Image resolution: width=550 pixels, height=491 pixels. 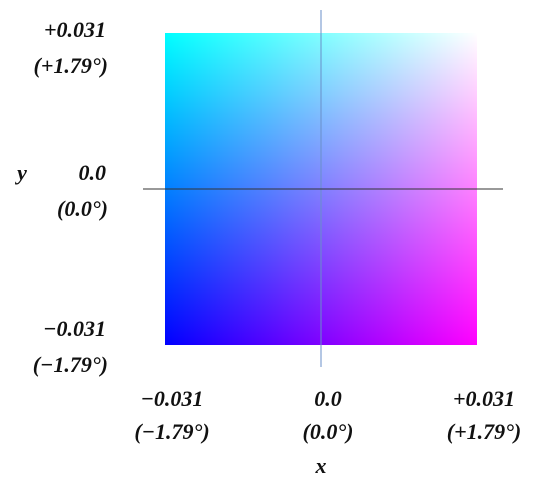 I want to click on y-tick-label: +0.031, so click(x=75, y=29).